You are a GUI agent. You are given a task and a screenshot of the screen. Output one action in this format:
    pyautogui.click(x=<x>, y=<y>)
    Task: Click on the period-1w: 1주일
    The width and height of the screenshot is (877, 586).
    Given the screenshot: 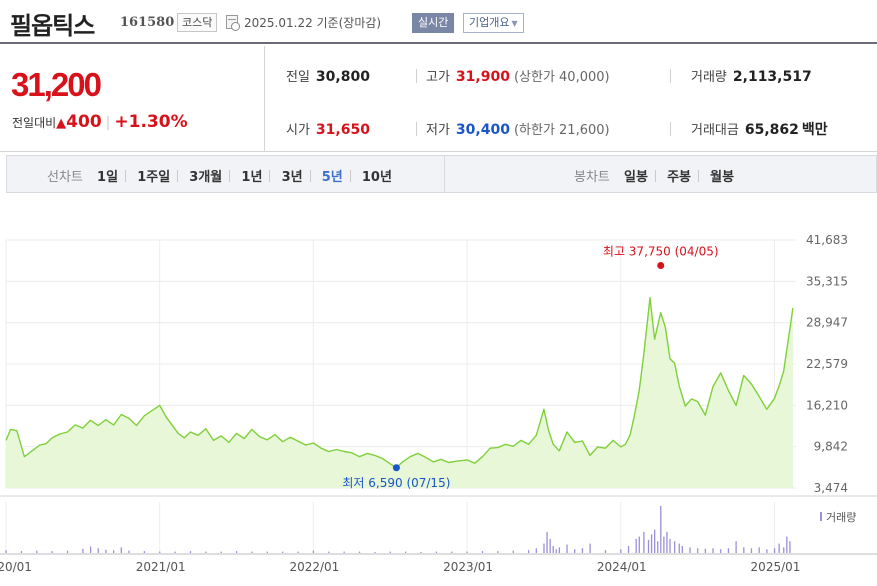 What is the action you would take?
    pyautogui.click(x=154, y=177)
    